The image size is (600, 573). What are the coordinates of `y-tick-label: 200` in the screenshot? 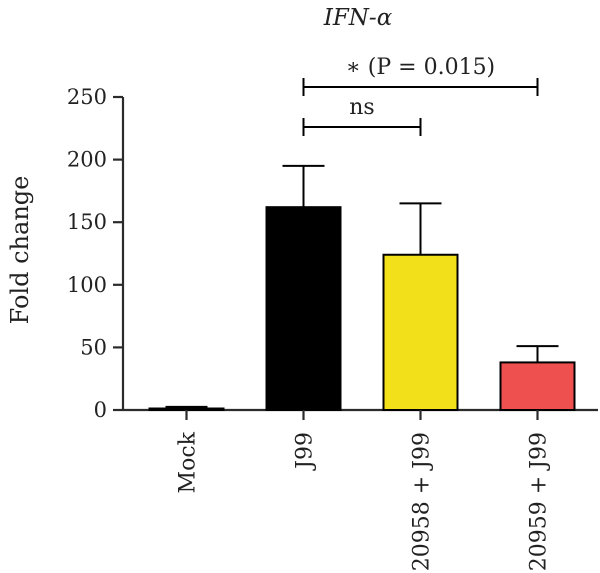 It's located at (87, 160).